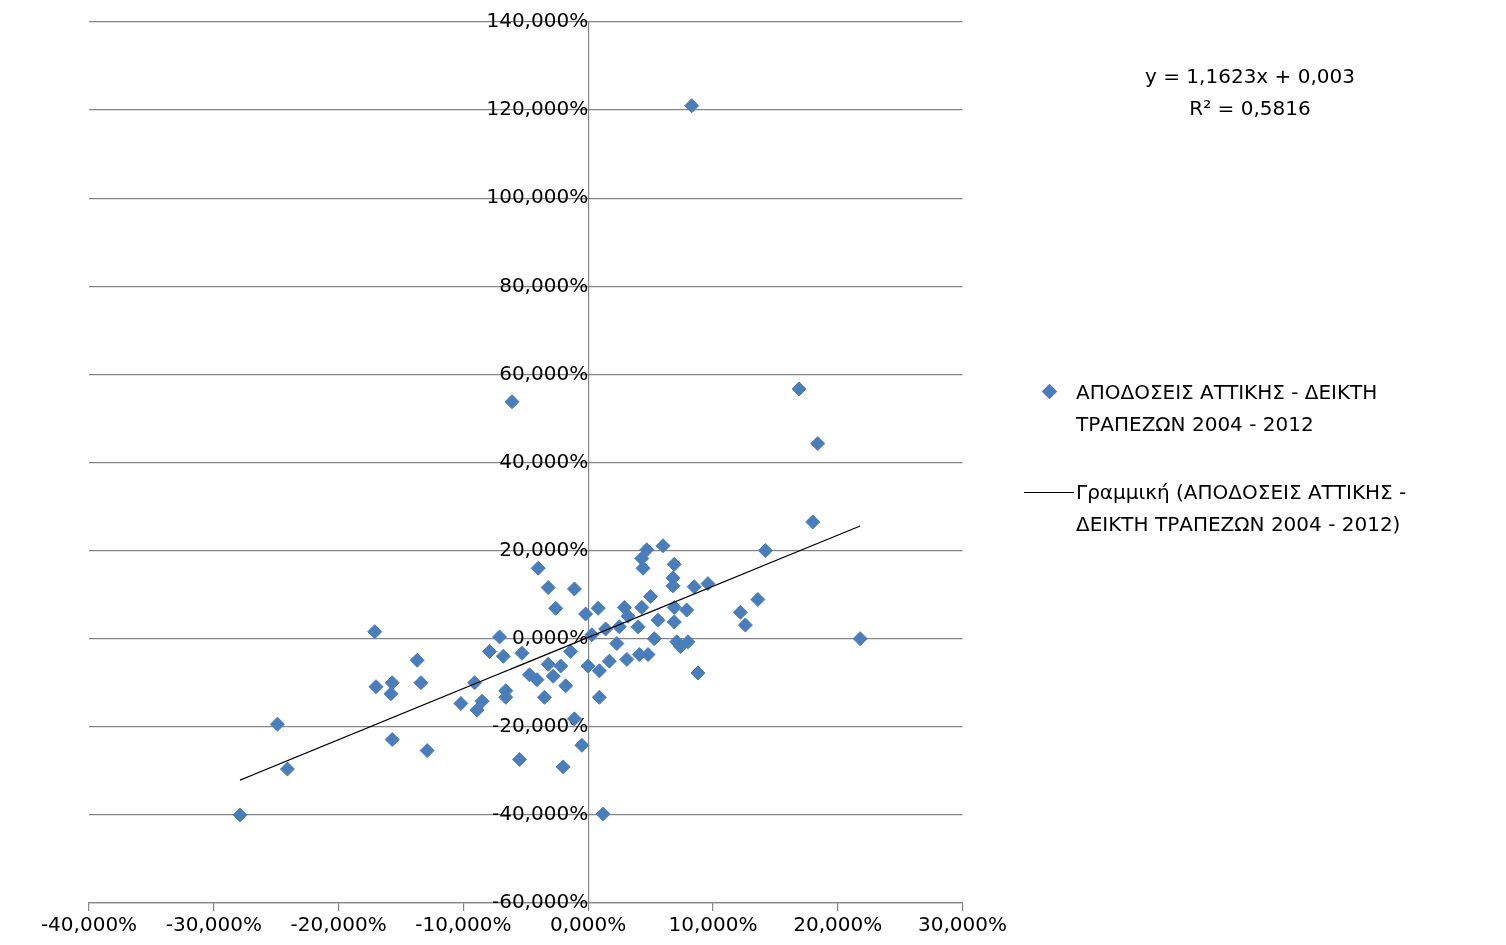 Image resolution: width=1506 pixels, height=945 pixels. What do you see at coordinates (1250, 76) in the screenshot?
I see `text: y = 1,1623x + 0,003` at bounding box center [1250, 76].